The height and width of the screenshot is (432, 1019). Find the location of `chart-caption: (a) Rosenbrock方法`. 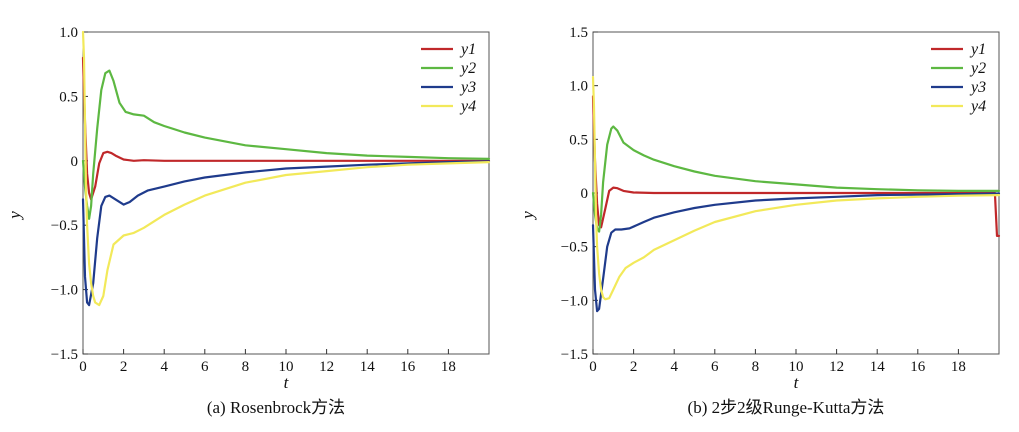

chart-caption: (a) Rosenbrock方法 is located at coordinates (276, 407).